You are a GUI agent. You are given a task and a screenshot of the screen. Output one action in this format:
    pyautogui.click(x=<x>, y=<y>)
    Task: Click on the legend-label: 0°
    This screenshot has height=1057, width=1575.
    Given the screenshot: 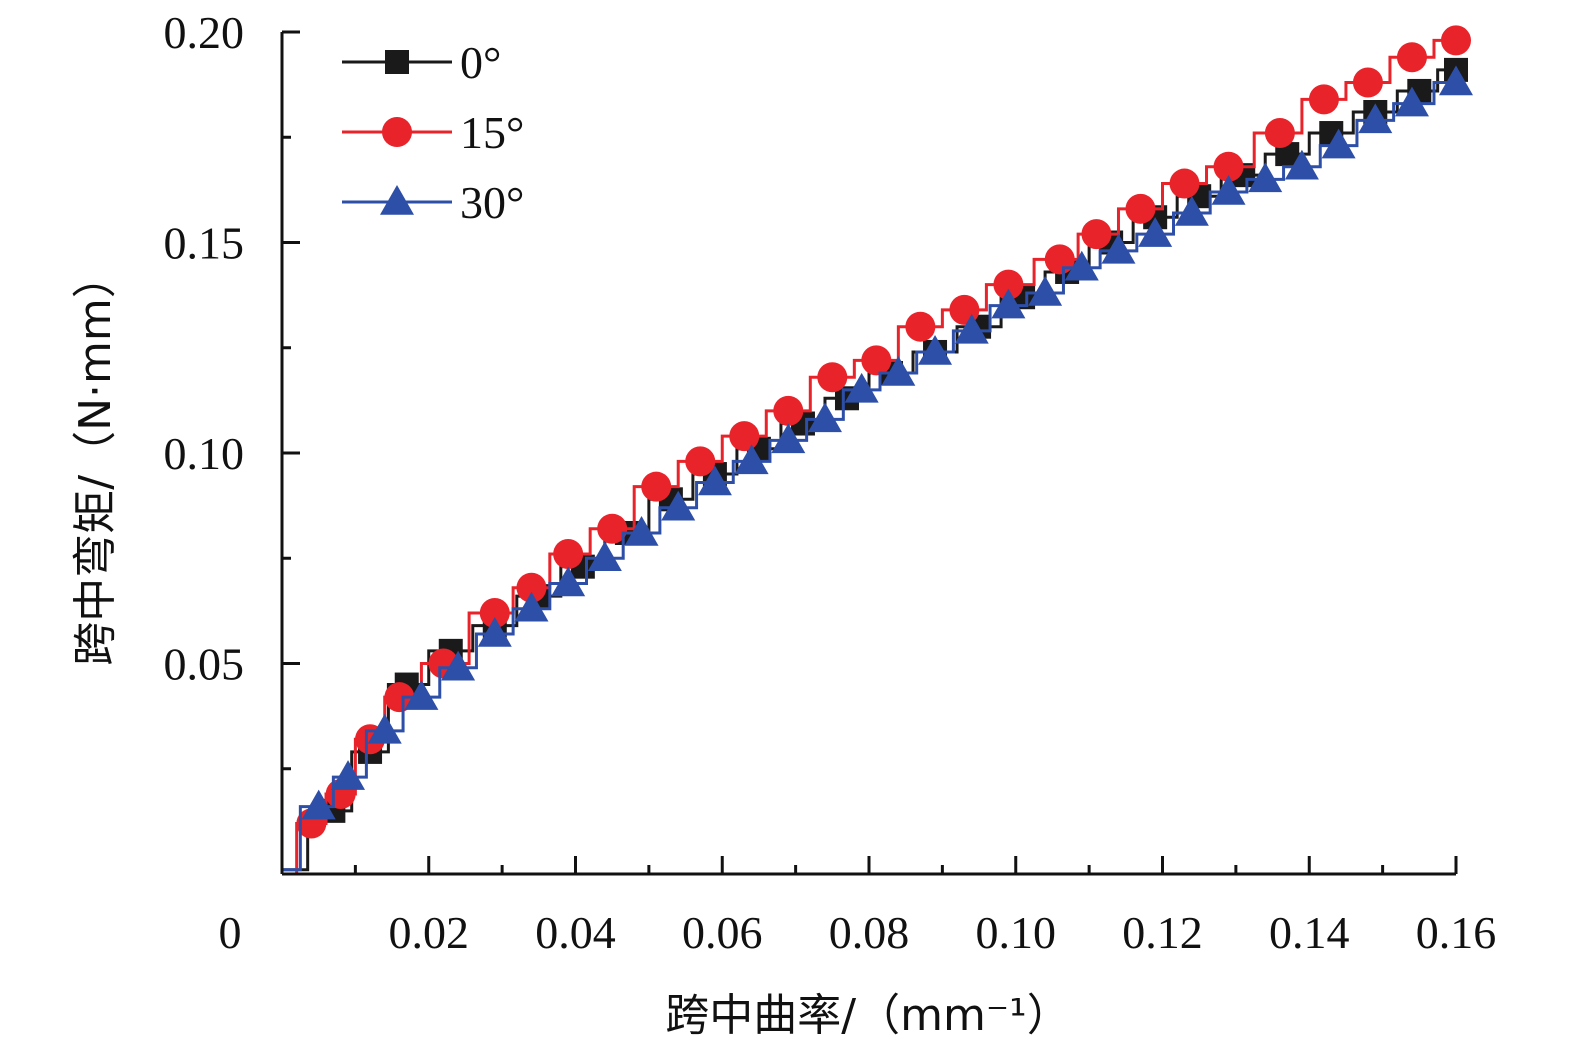 What is the action you would take?
    pyautogui.click(x=480, y=62)
    